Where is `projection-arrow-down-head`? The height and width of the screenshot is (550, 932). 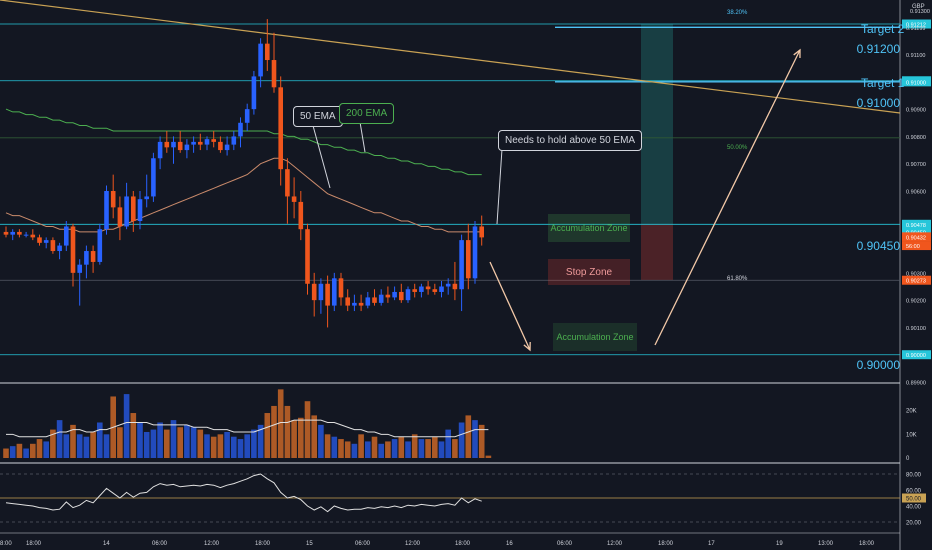
projection-arrow-down-head is located at coordinates (527, 346).